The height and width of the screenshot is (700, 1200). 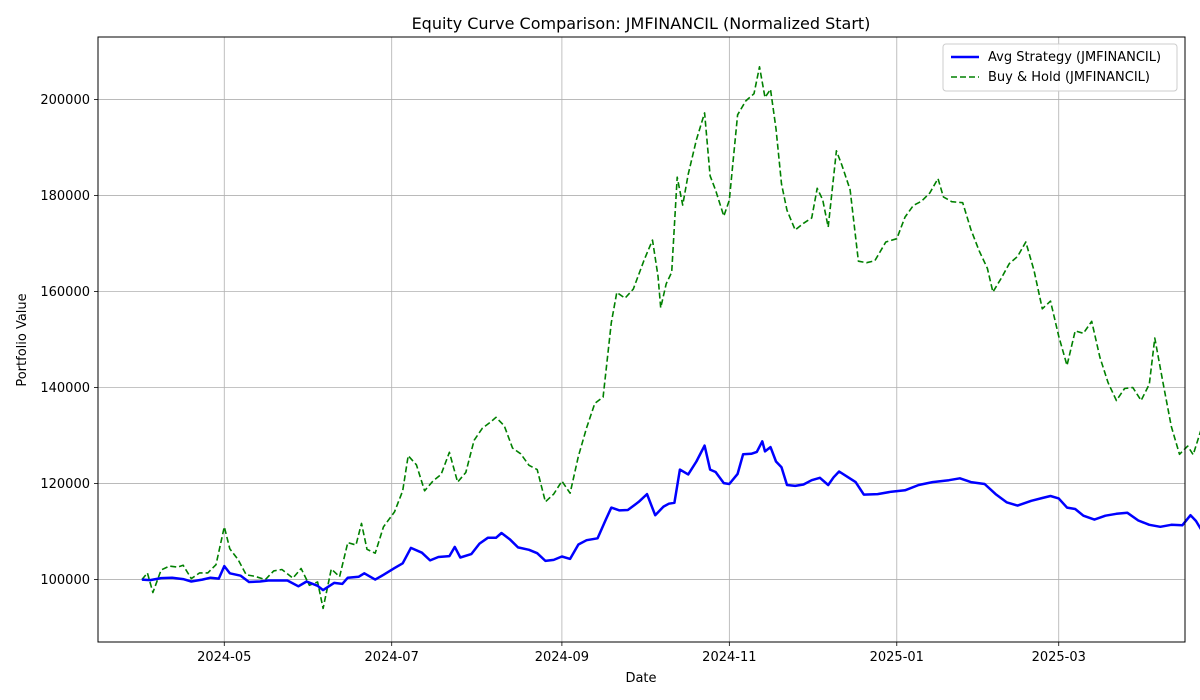 I want to click on x-tick-label: 2024-05, so click(x=224, y=657).